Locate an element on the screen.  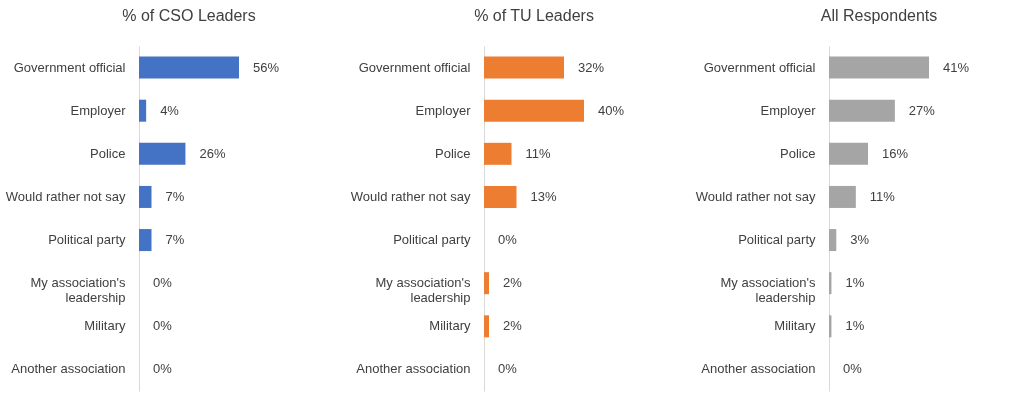
data-label: 27% is located at coordinates (922, 110).